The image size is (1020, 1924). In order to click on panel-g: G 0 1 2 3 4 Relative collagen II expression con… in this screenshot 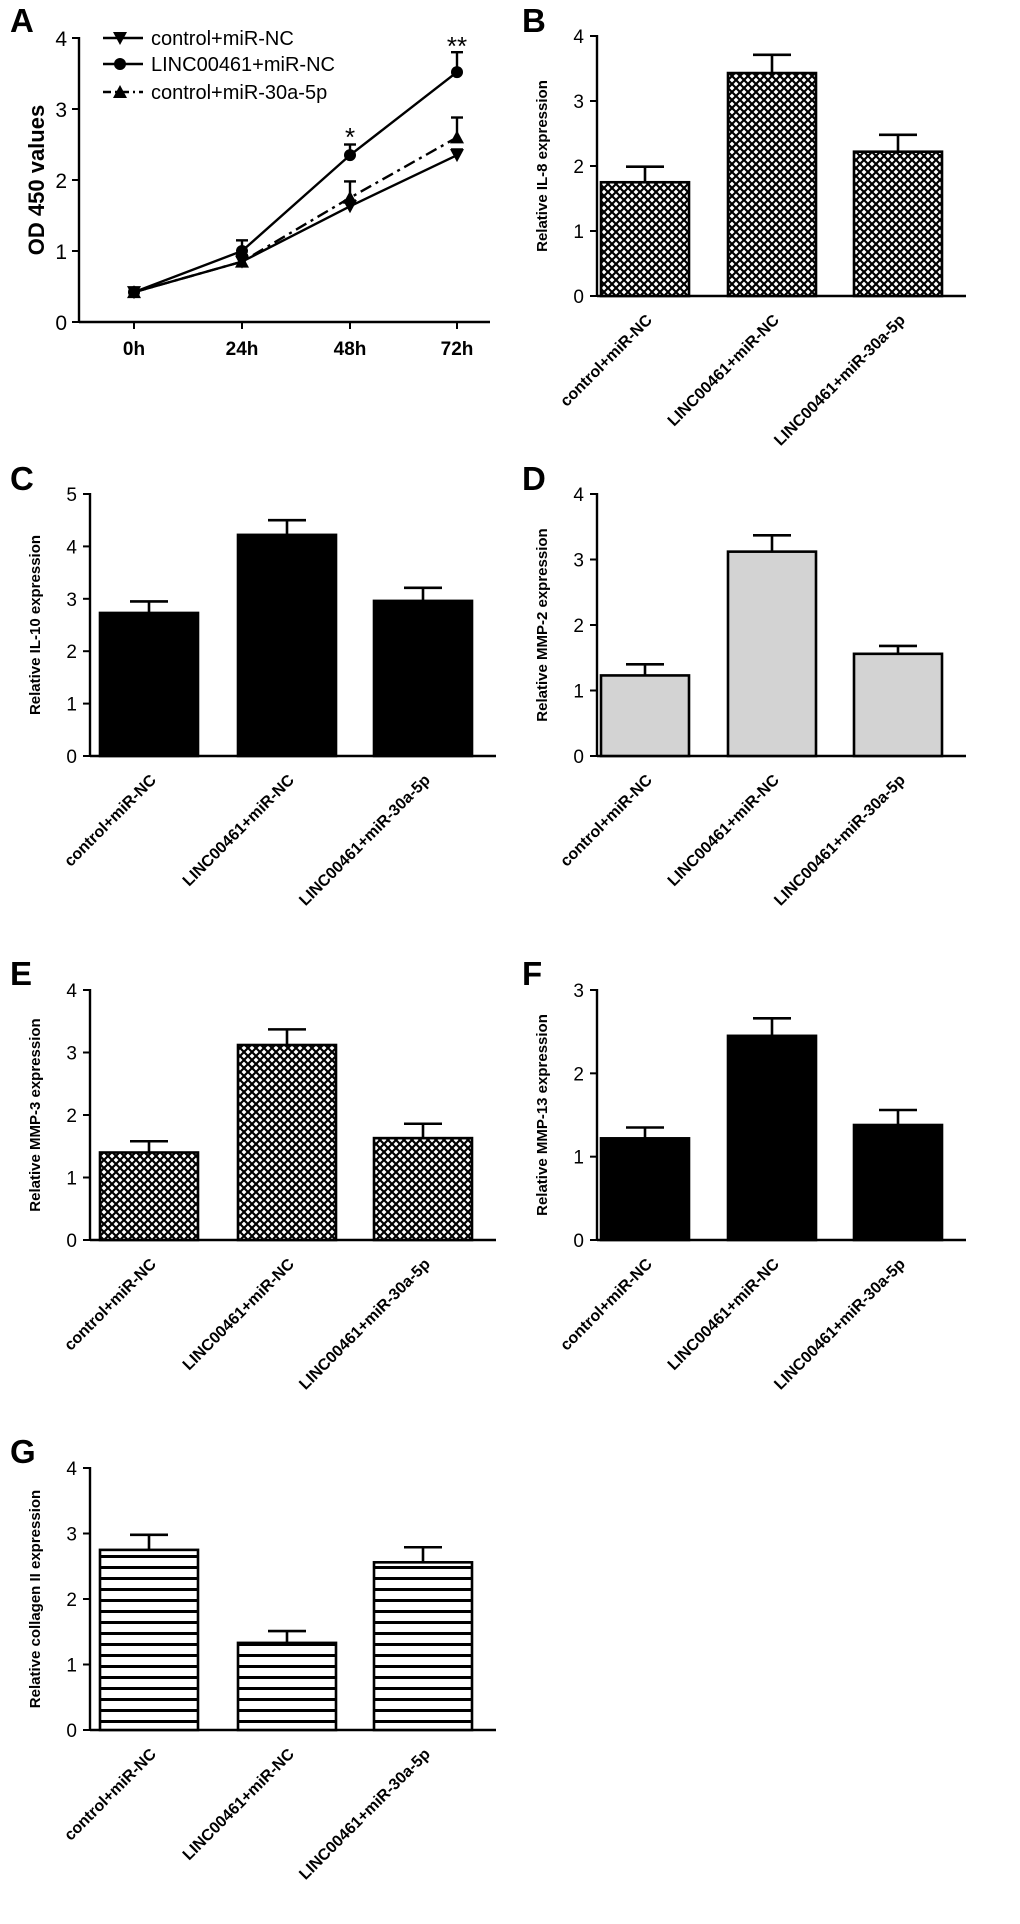, I will do `click(253, 1658)`.